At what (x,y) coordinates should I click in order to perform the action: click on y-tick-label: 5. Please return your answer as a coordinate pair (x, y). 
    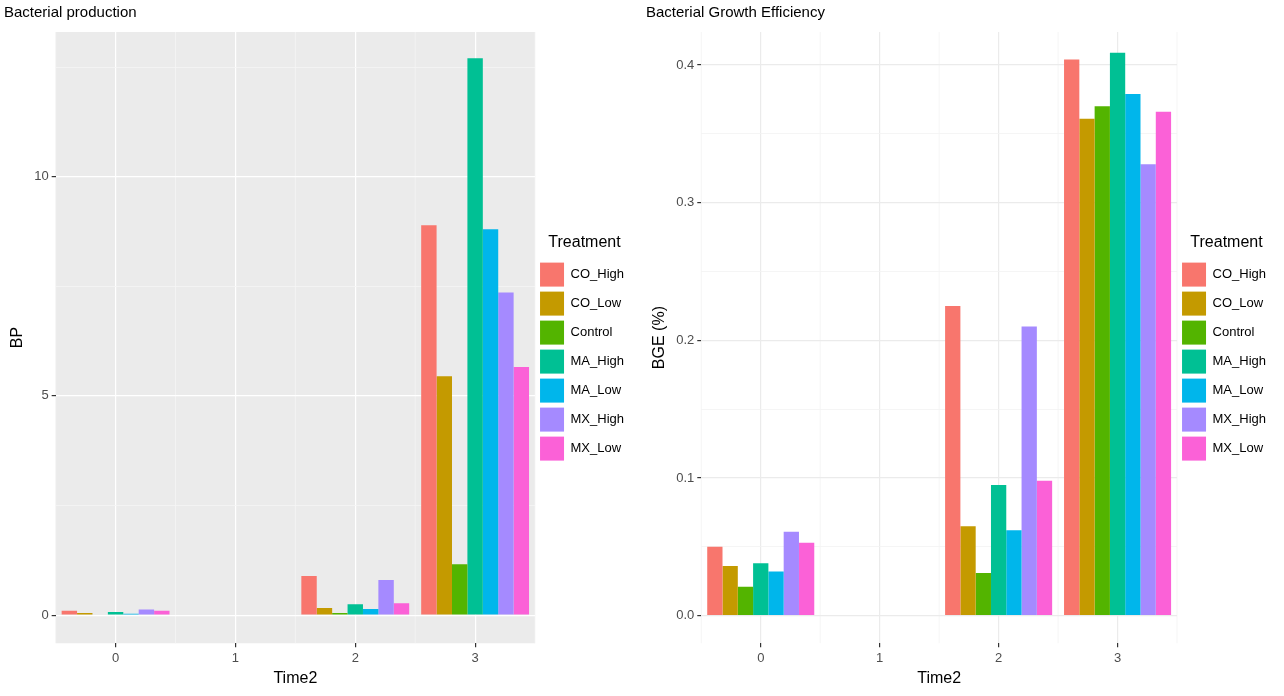
    Looking at the image, I should click on (45, 395).